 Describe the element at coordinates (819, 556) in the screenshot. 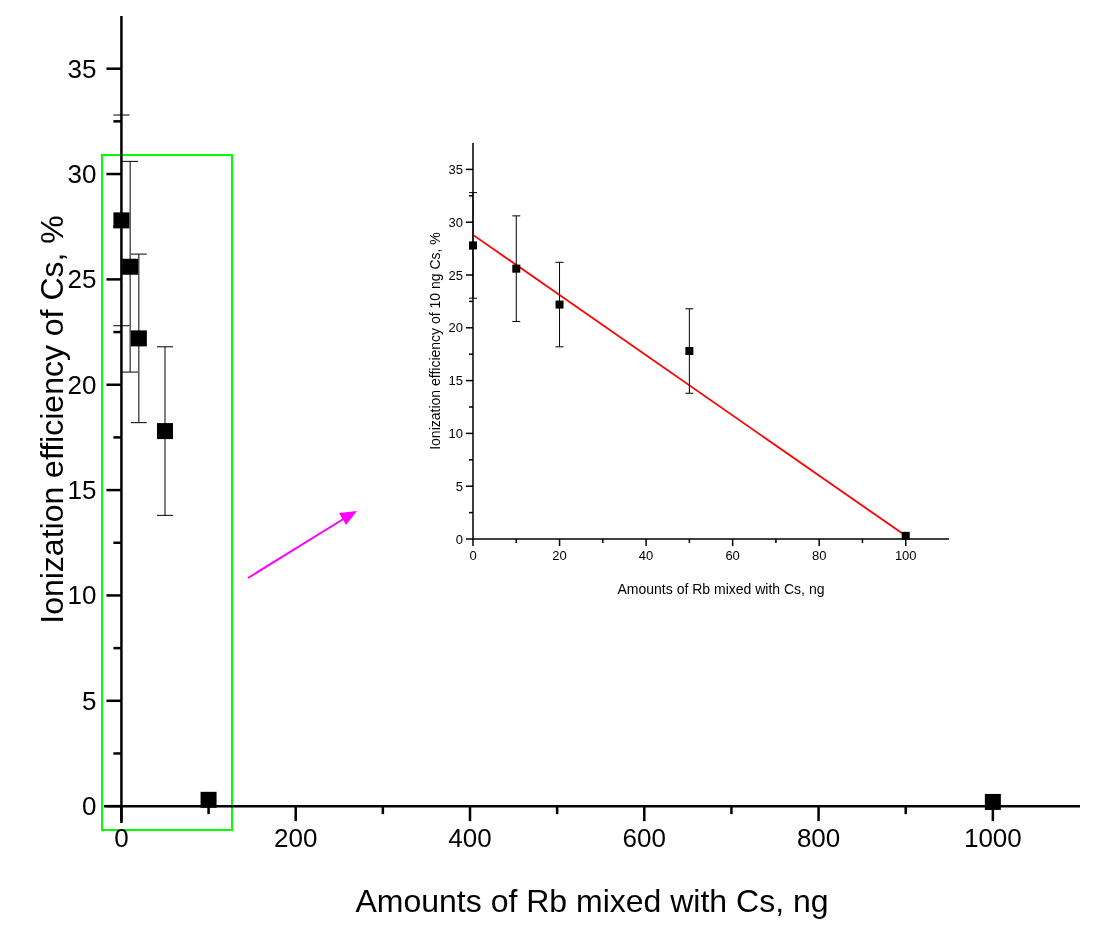

I see `x-tick-label: 80` at that location.